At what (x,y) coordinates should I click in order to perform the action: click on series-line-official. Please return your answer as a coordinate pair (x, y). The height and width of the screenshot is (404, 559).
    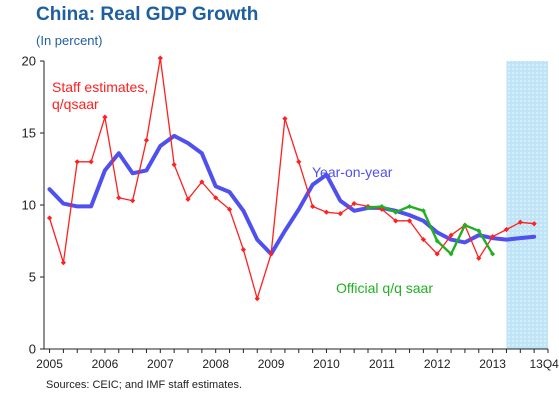
    Looking at the image, I should click on (430, 230).